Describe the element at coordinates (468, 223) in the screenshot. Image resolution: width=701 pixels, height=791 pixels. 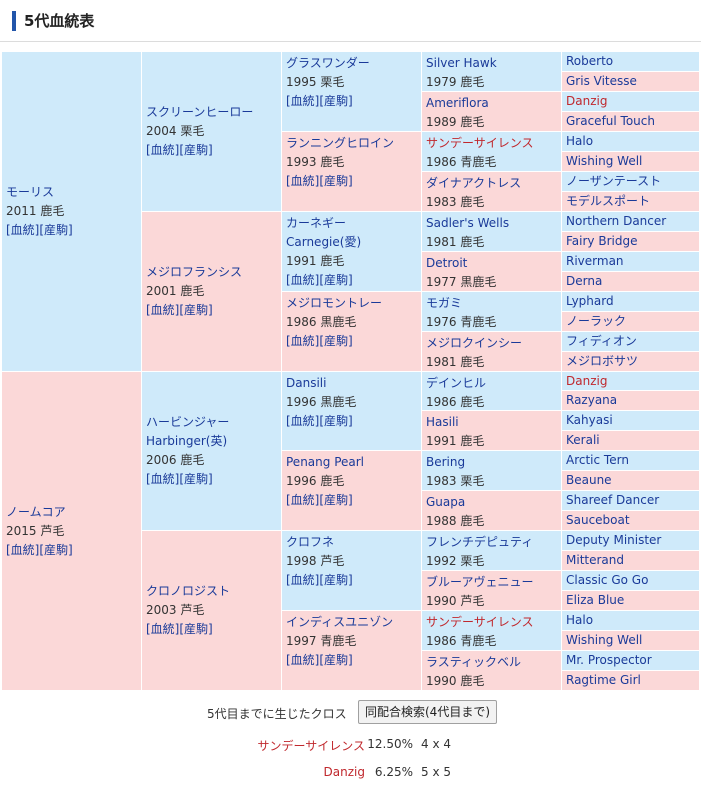
I see `horse-name-link: Sadler's Wells` at that location.